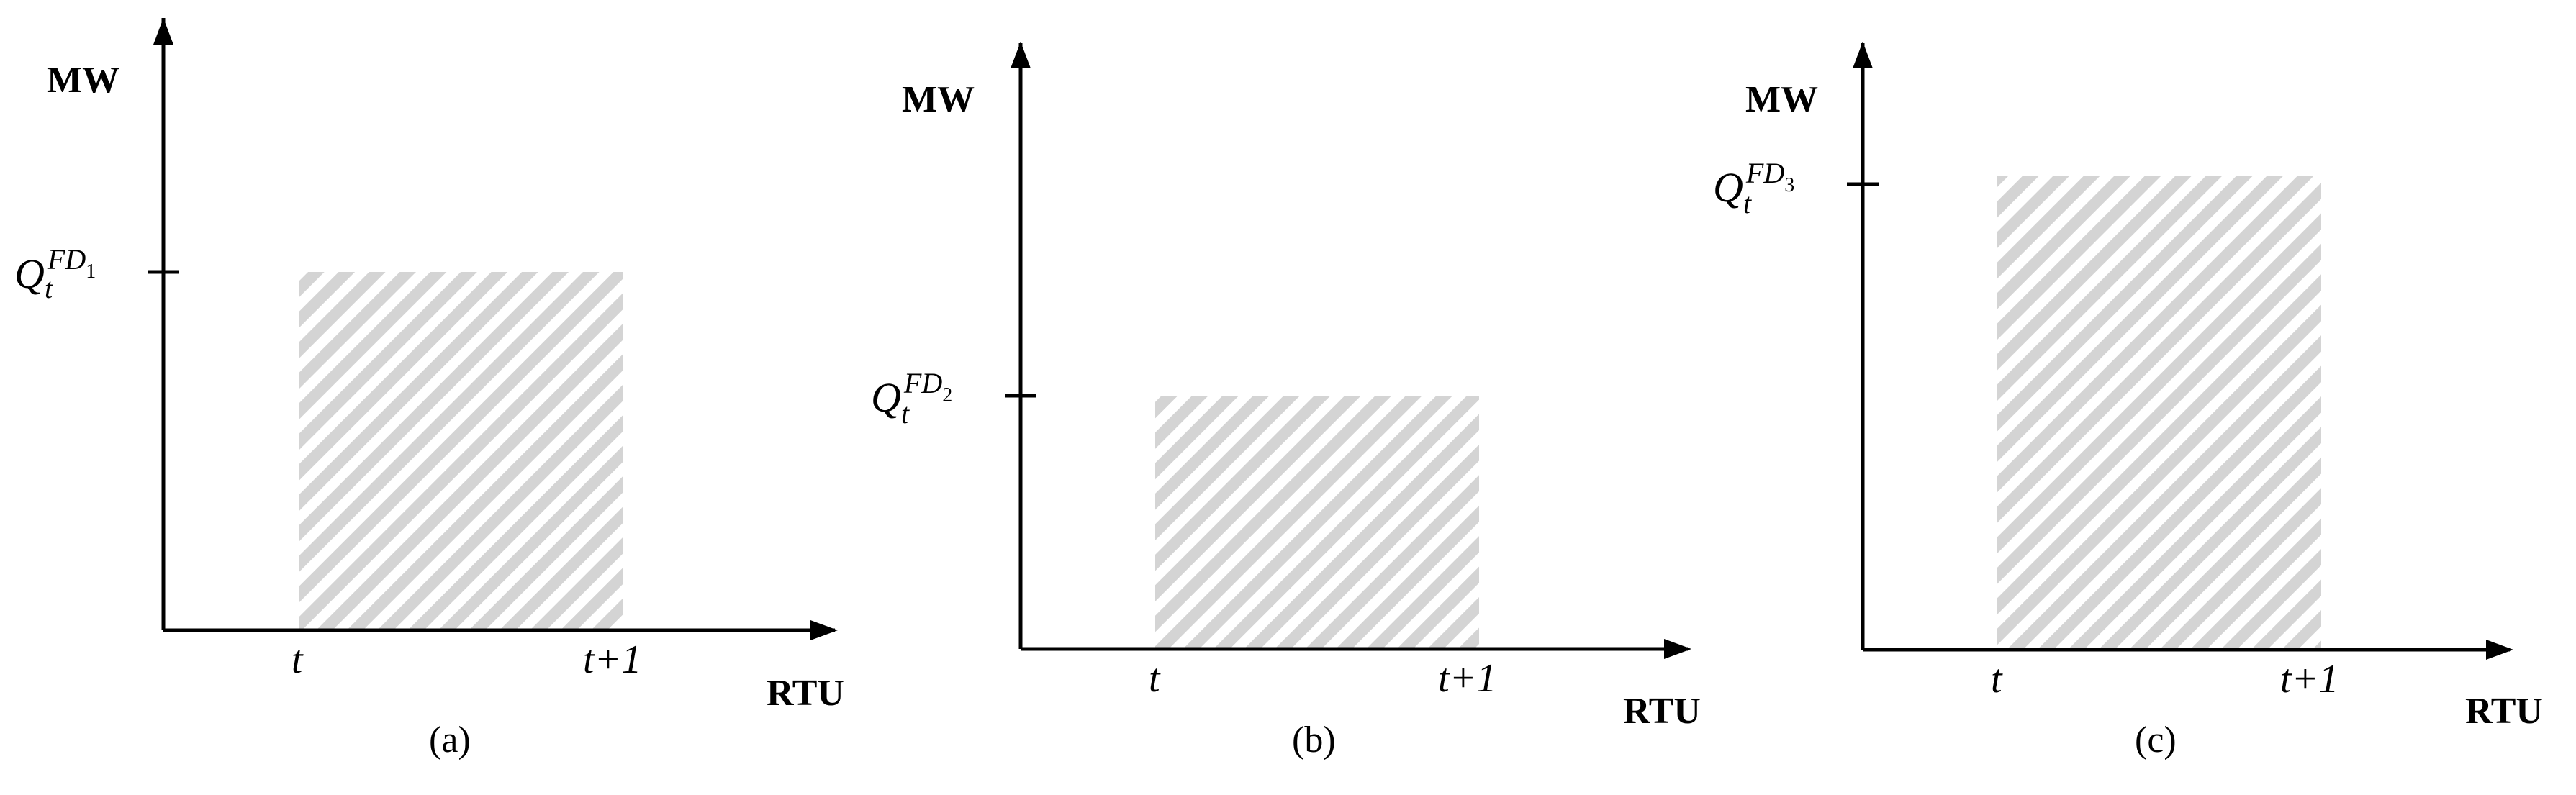 The width and height of the screenshot is (2576, 795). Describe the element at coordinates (1021, 55) in the screenshot. I see `y-axis-arrow-b` at that location.